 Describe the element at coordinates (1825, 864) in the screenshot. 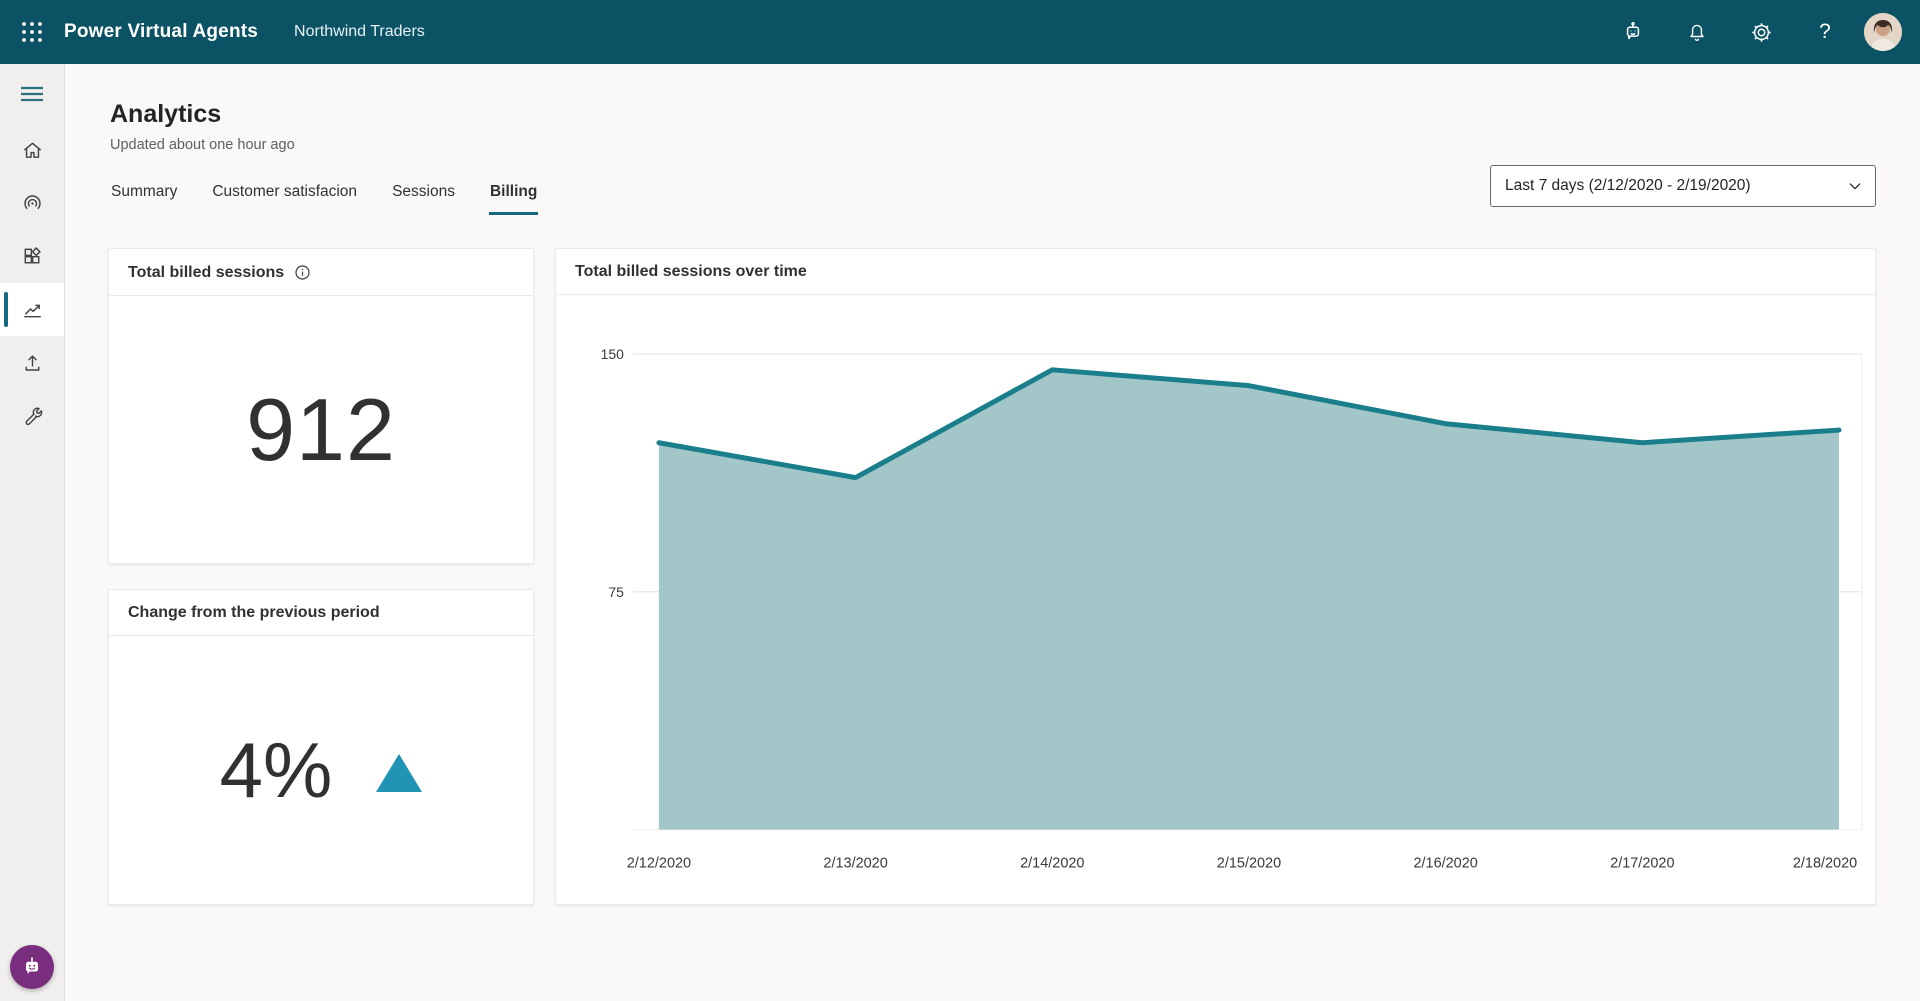

I see `svg-text: 2/18/2020` at that location.